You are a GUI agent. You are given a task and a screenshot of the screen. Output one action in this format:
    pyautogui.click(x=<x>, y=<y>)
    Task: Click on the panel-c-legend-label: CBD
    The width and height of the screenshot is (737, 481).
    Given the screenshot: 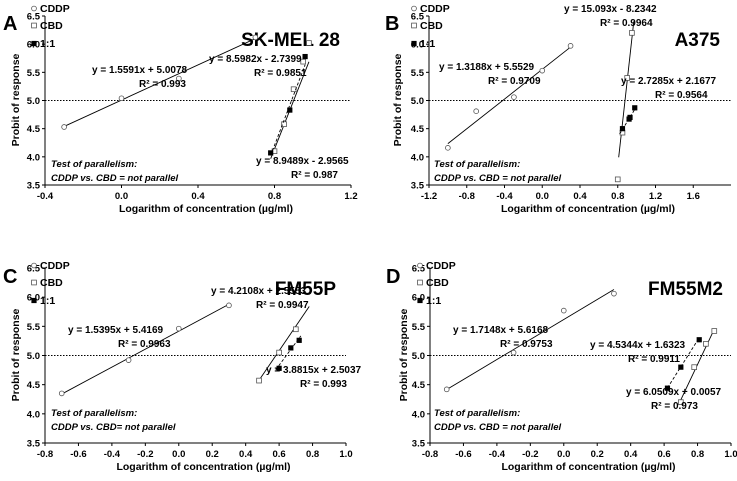 What is the action you would take?
    pyautogui.click(x=51, y=283)
    